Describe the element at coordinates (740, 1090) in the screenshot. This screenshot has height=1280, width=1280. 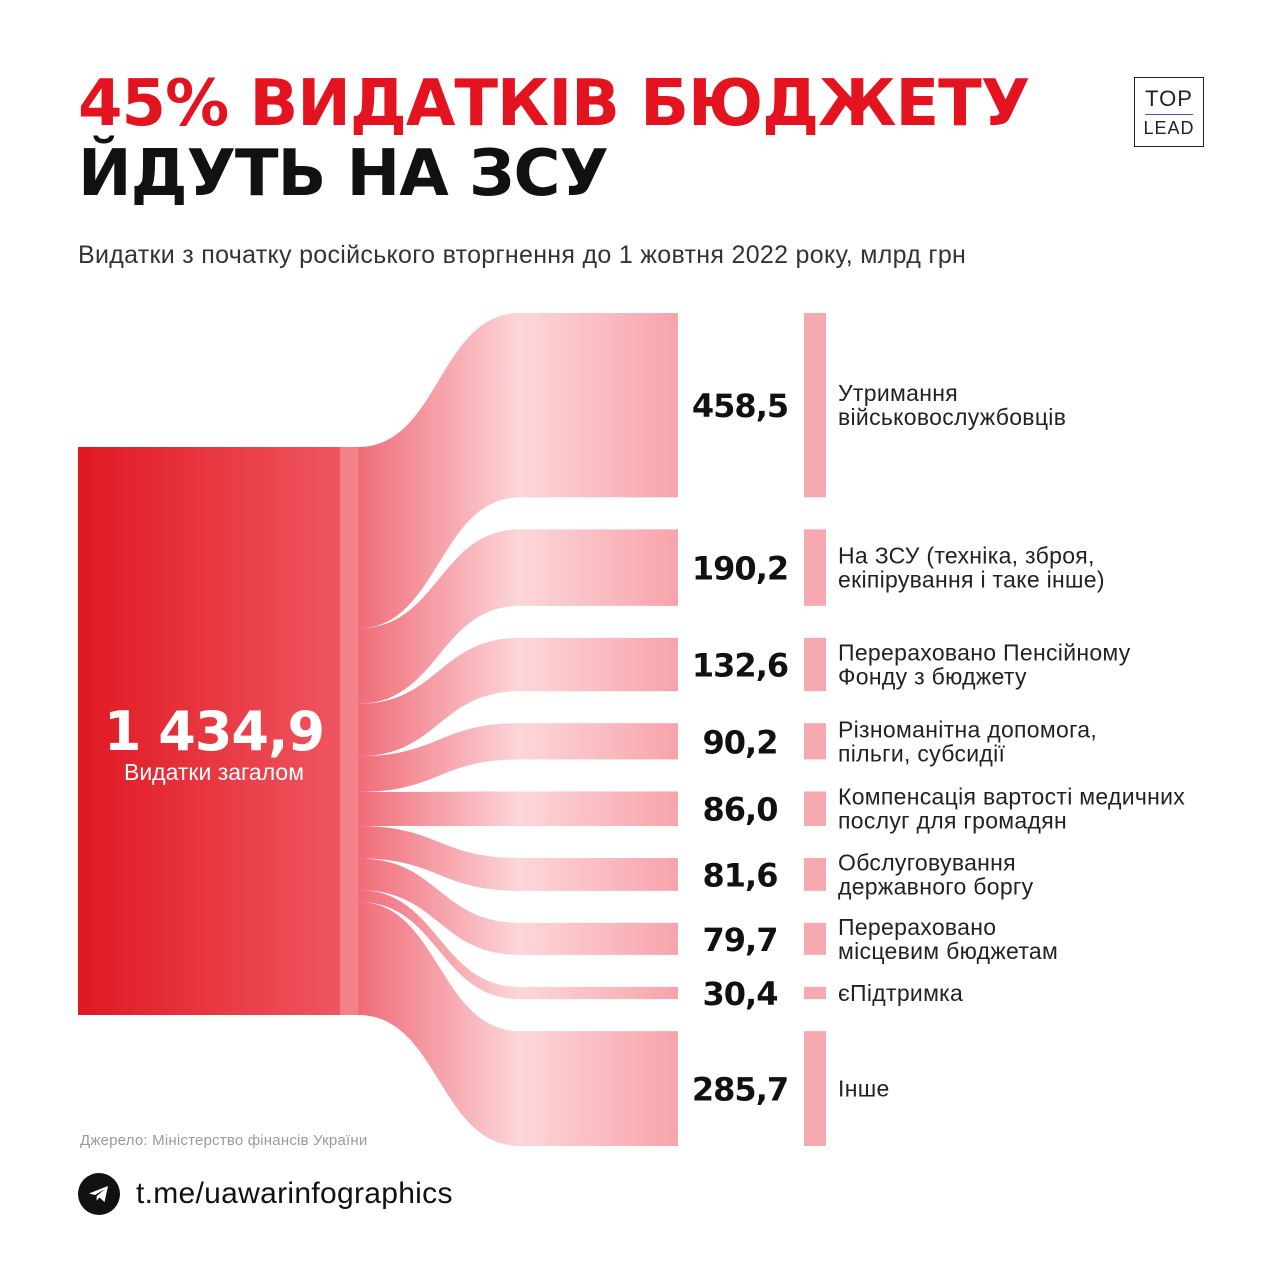
I see `value-label-9: 285,7` at that location.